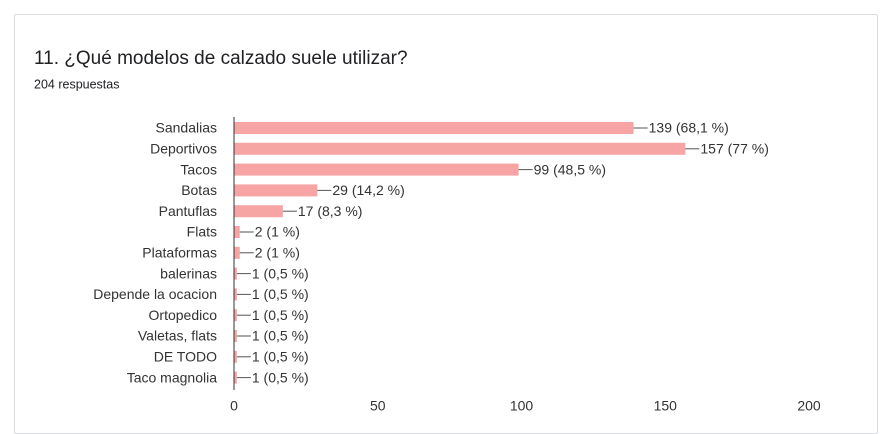  I want to click on x-tick-label: 150, so click(666, 406).